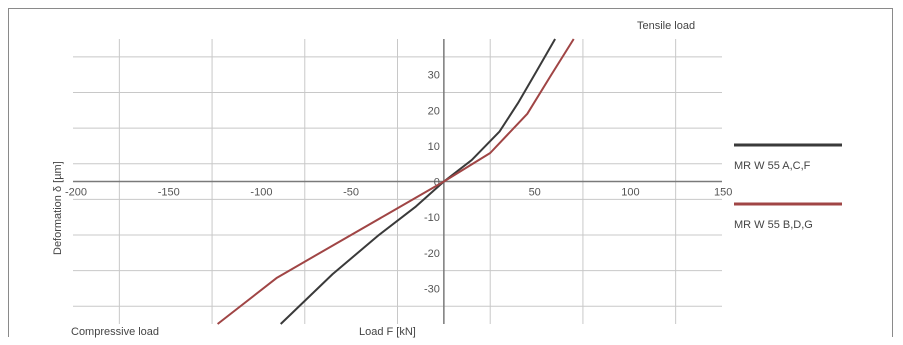 This screenshot has width=903, height=345. I want to click on x-tick-label: 50, so click(535, 193).